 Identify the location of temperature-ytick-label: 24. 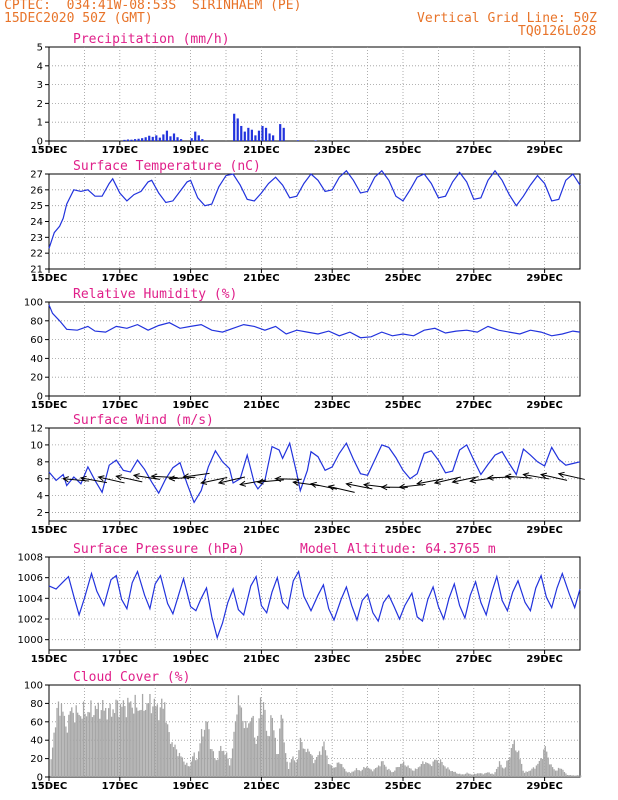
(36, 222).